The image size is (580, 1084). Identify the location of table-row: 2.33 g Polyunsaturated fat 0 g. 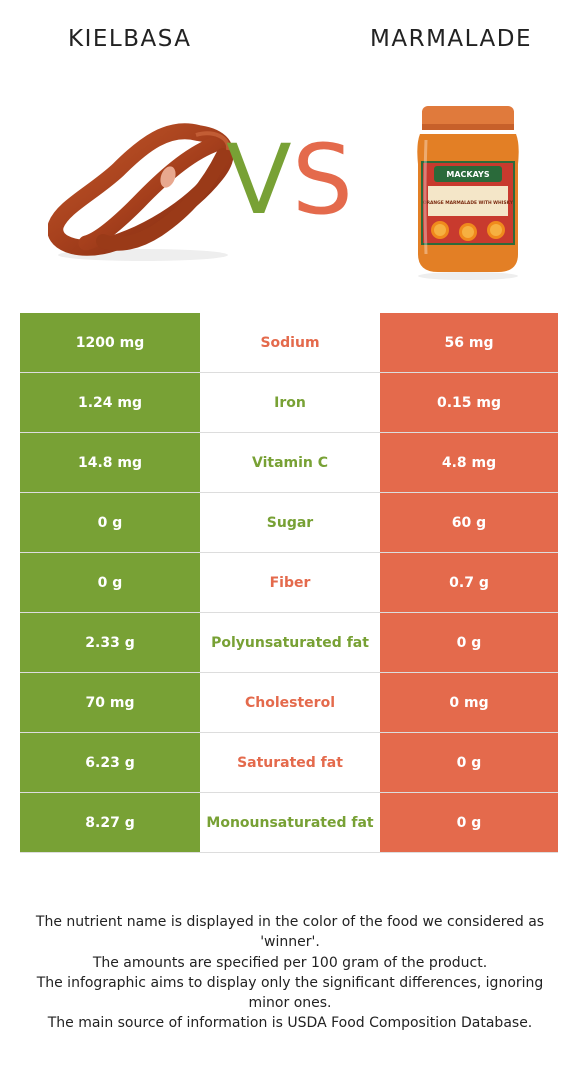
(289, 642).